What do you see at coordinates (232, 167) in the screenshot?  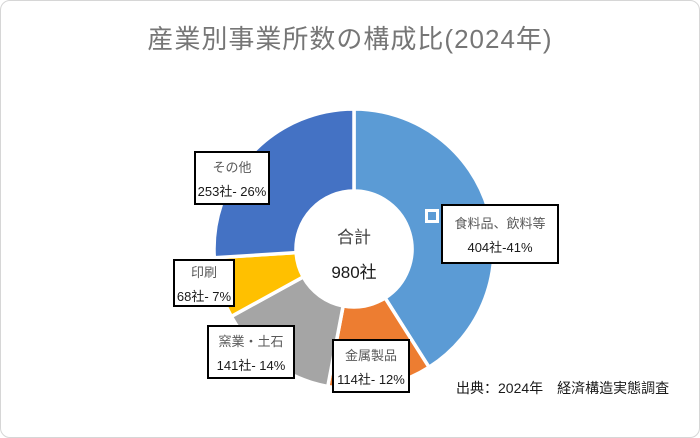 I see `data-label-category: その他` at bounding box center [232, 167].